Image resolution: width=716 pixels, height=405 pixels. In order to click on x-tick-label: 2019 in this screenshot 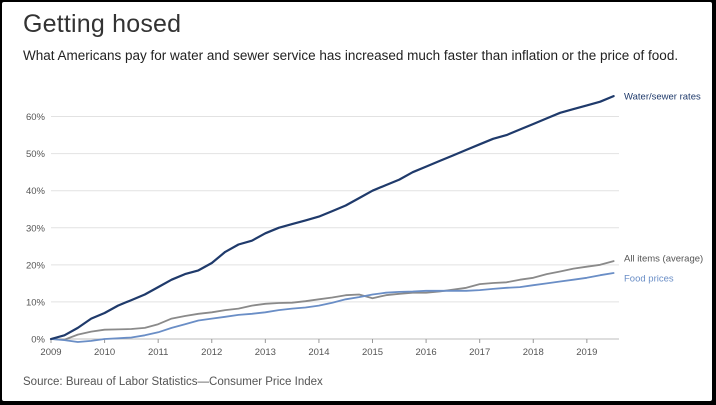, I will do `click(586, 352)`.